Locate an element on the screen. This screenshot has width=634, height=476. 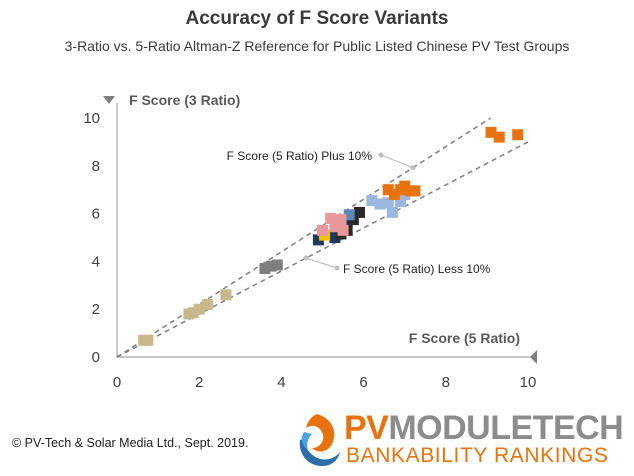
pv-moduletech-logo: PVMODULETECH BANKABILITY RANKINGS is located at coordinates (460, 440).